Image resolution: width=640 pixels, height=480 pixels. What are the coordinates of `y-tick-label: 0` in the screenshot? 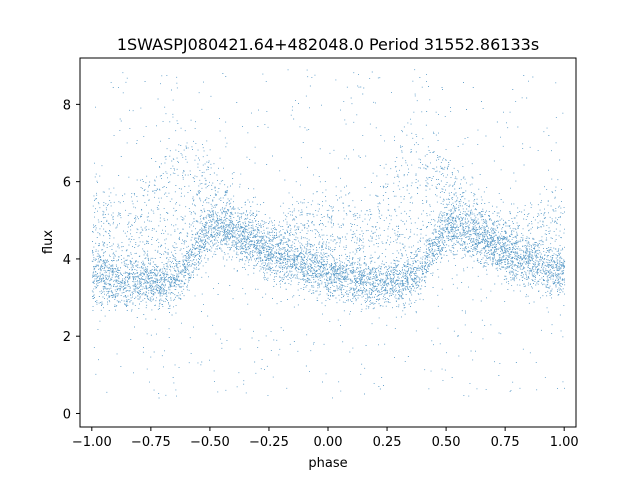 It's located at (67, 414).